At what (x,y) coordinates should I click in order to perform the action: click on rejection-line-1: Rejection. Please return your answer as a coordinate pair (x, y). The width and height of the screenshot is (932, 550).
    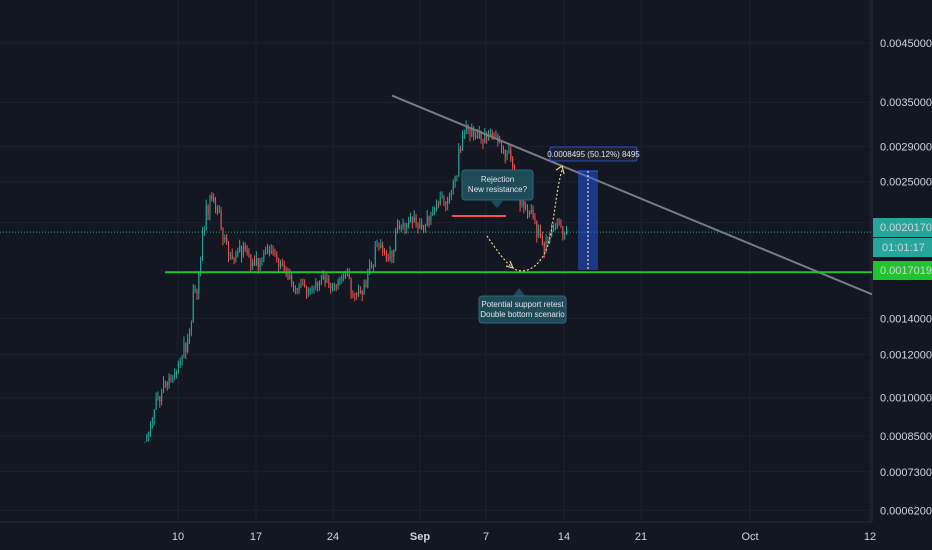
    Looking at the image, I should click on (497, 179).